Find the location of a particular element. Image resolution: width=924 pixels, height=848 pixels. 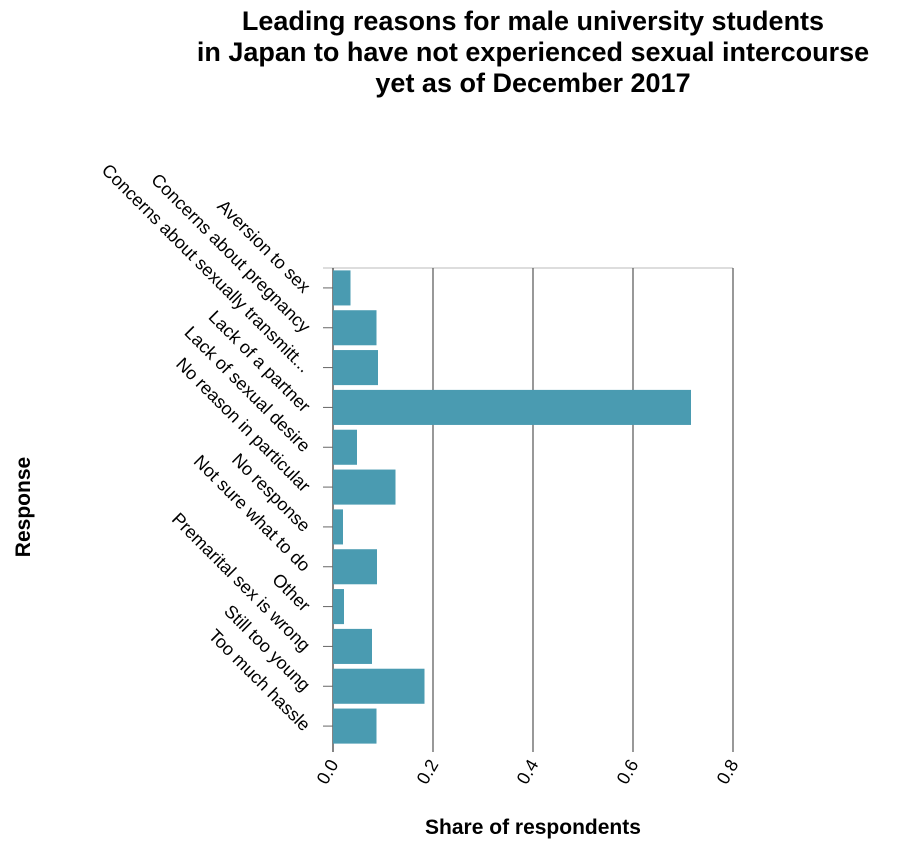

x-tick-label: 0.4 is located at coordinates (528, 772).